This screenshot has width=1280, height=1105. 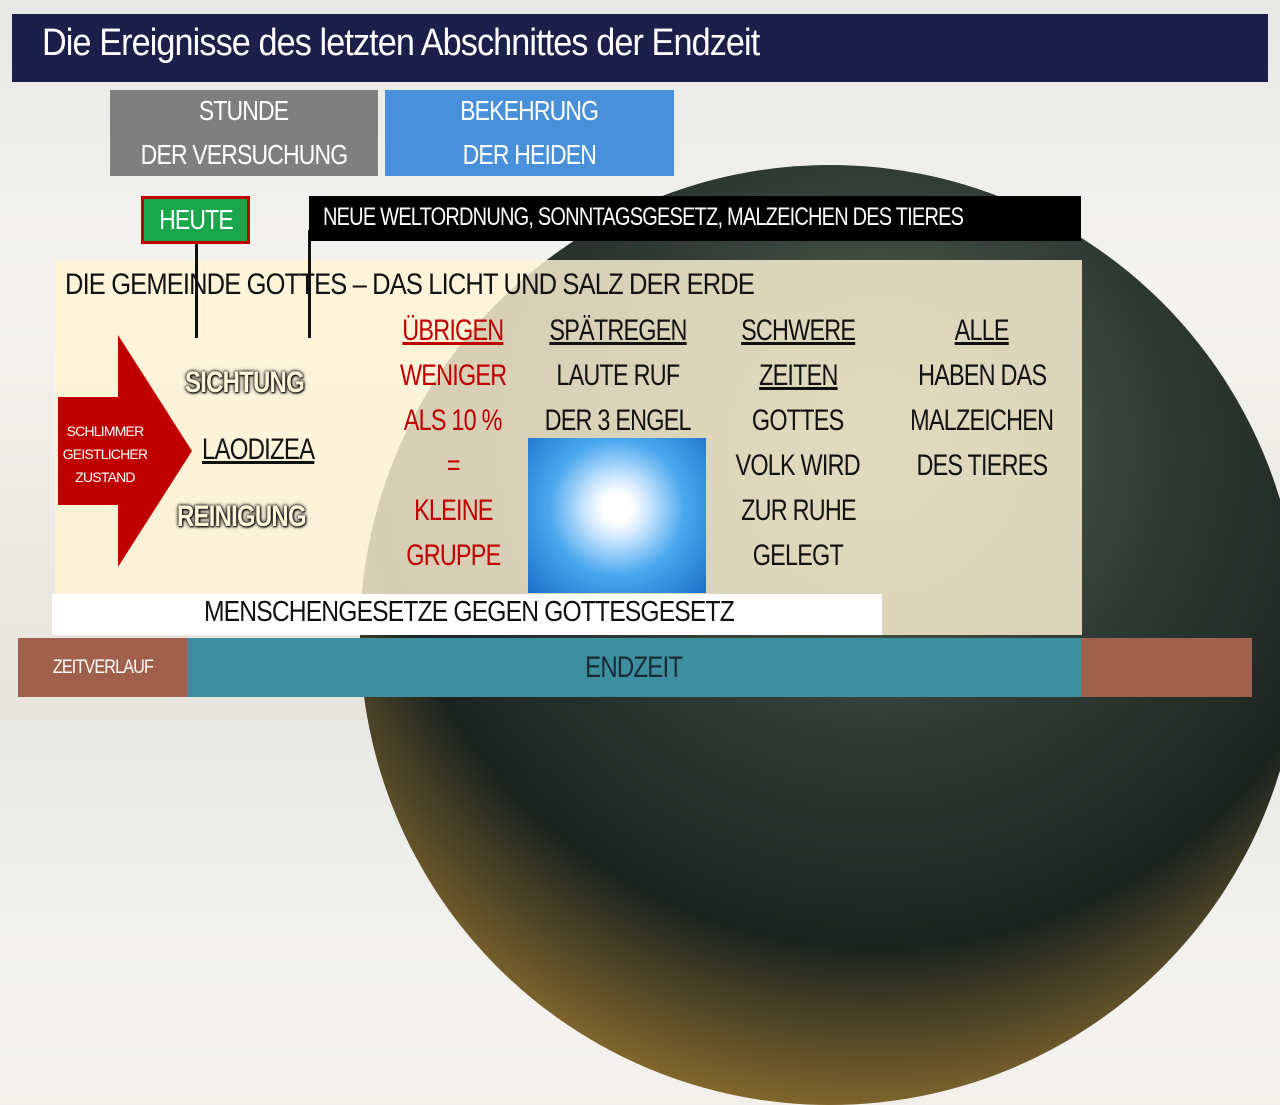 I want to click on arrow-line: GEISTLICHER, so click(x=105, y=454).